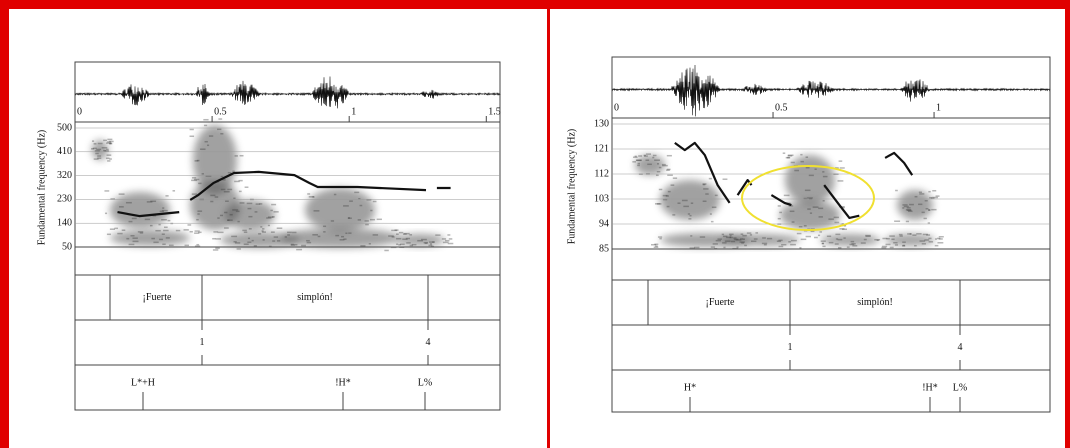  What do you see at coordinates (601, 198) in the screenshot?
I see `y-tick-label: 103` at bounding box center [601, 198].